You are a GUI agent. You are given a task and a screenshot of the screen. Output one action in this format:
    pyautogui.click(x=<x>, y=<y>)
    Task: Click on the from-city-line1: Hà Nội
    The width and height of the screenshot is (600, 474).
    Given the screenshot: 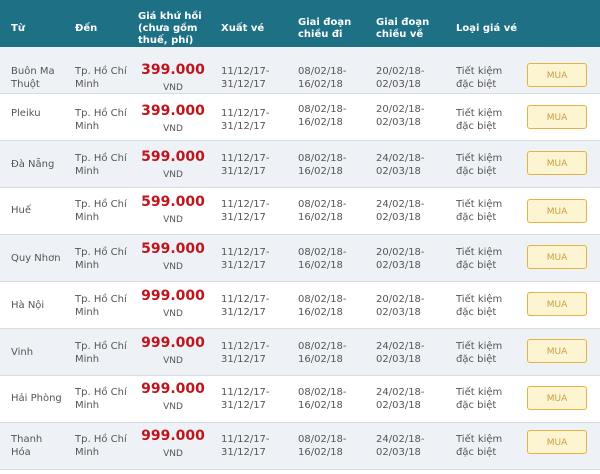 What is the action you would take?
    pyautogui.click(x=28, y=305)
    